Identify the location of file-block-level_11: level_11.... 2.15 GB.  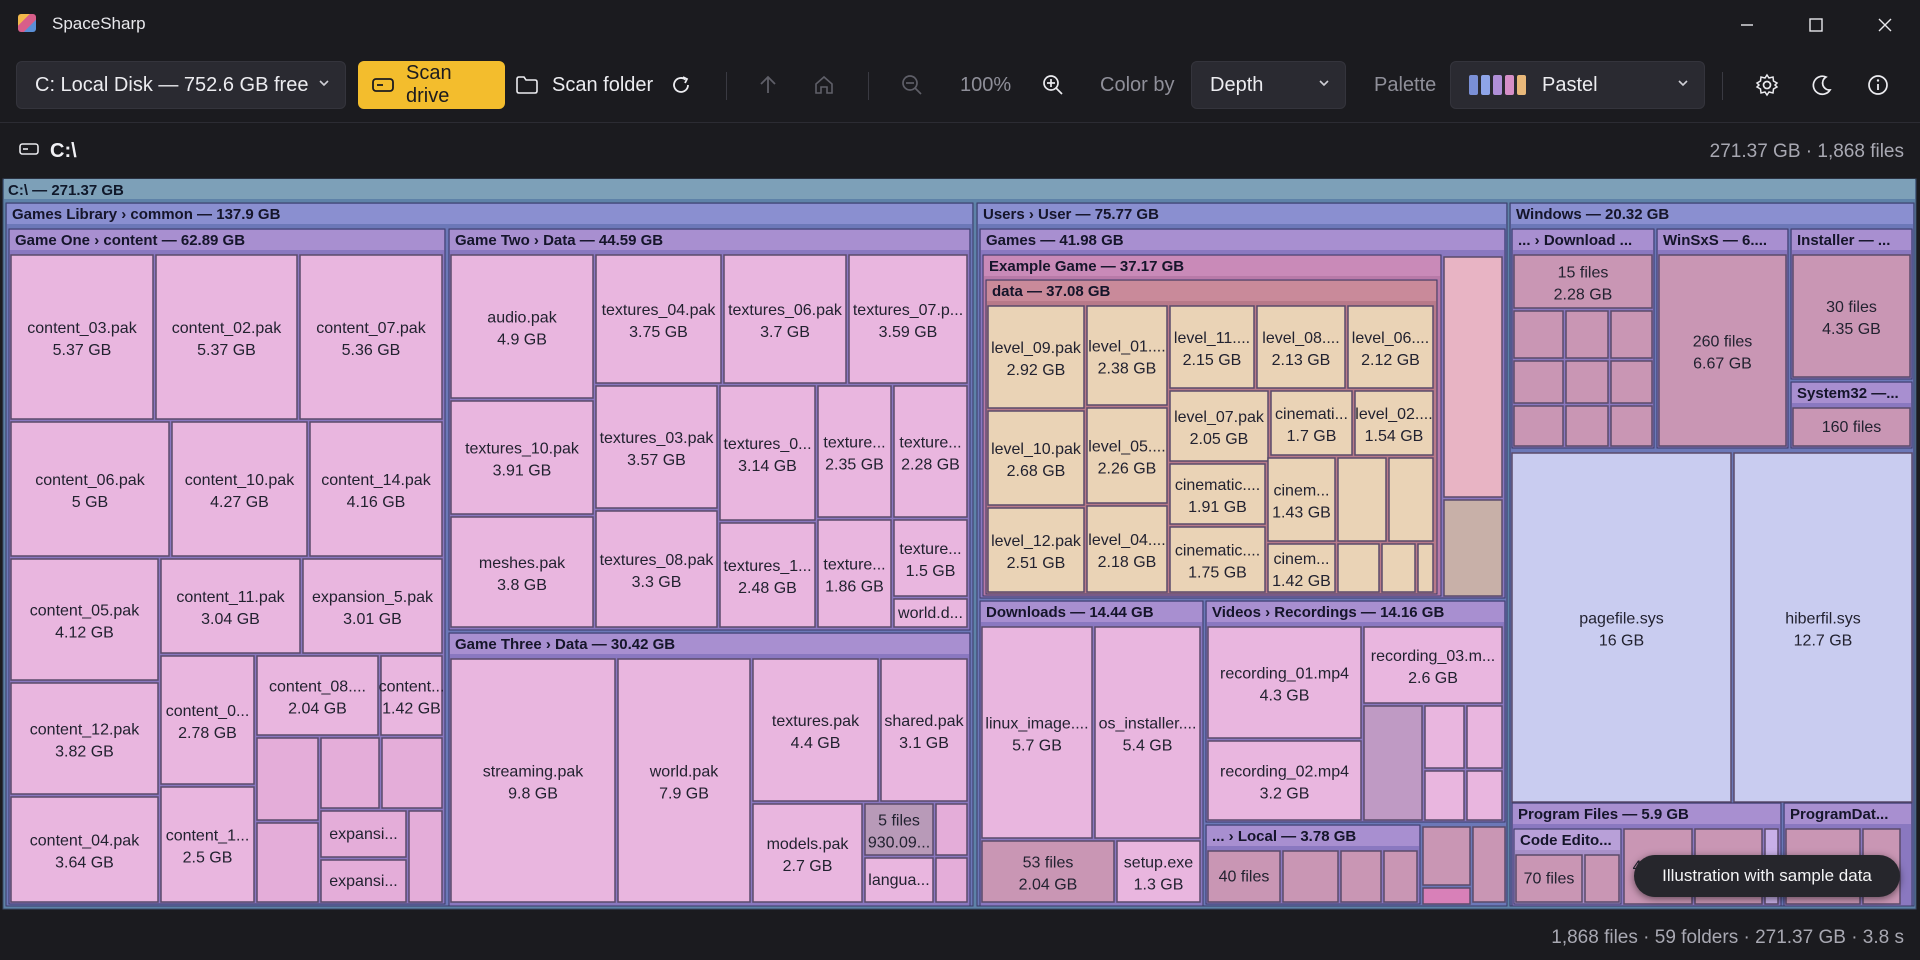
(1212, 347).